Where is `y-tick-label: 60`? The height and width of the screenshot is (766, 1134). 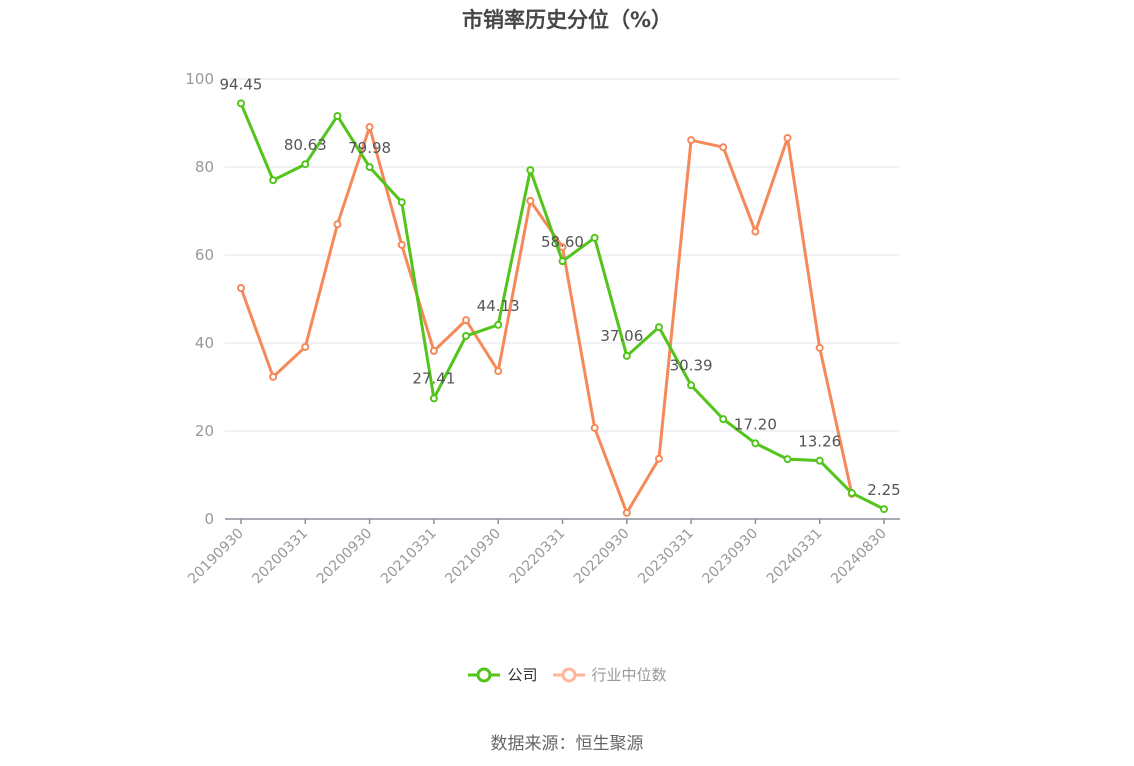
y-tick-label: 60 is located at coordinates (204, 255).